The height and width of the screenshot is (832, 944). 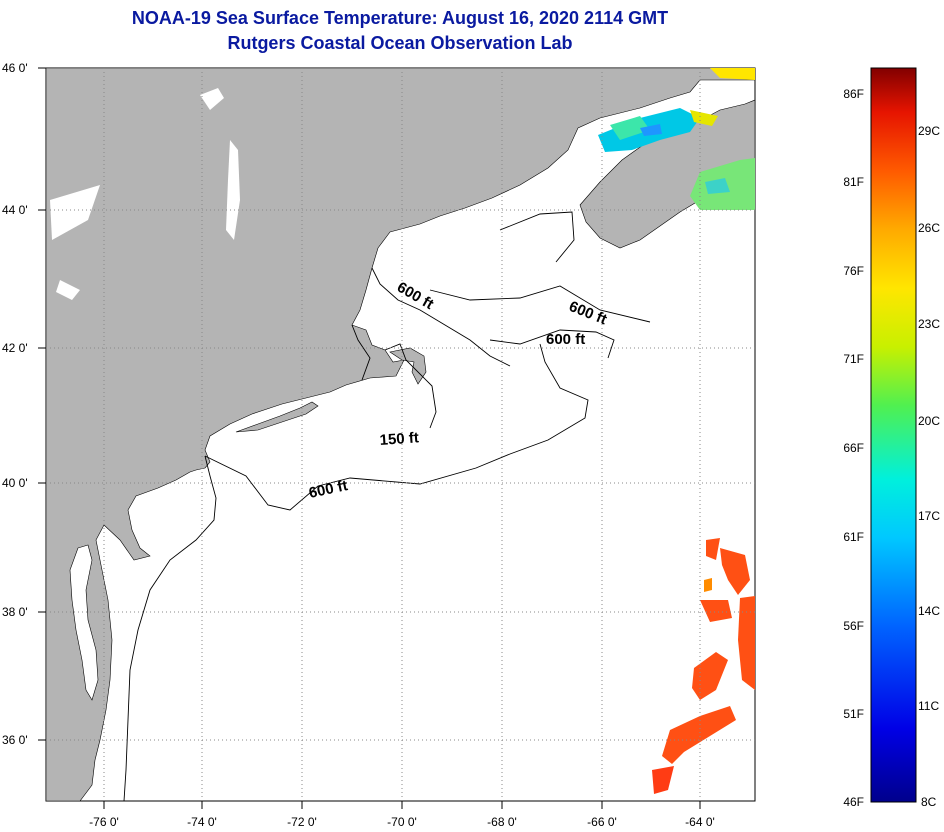 I want to click on long-island, so click(x=277, y=417).